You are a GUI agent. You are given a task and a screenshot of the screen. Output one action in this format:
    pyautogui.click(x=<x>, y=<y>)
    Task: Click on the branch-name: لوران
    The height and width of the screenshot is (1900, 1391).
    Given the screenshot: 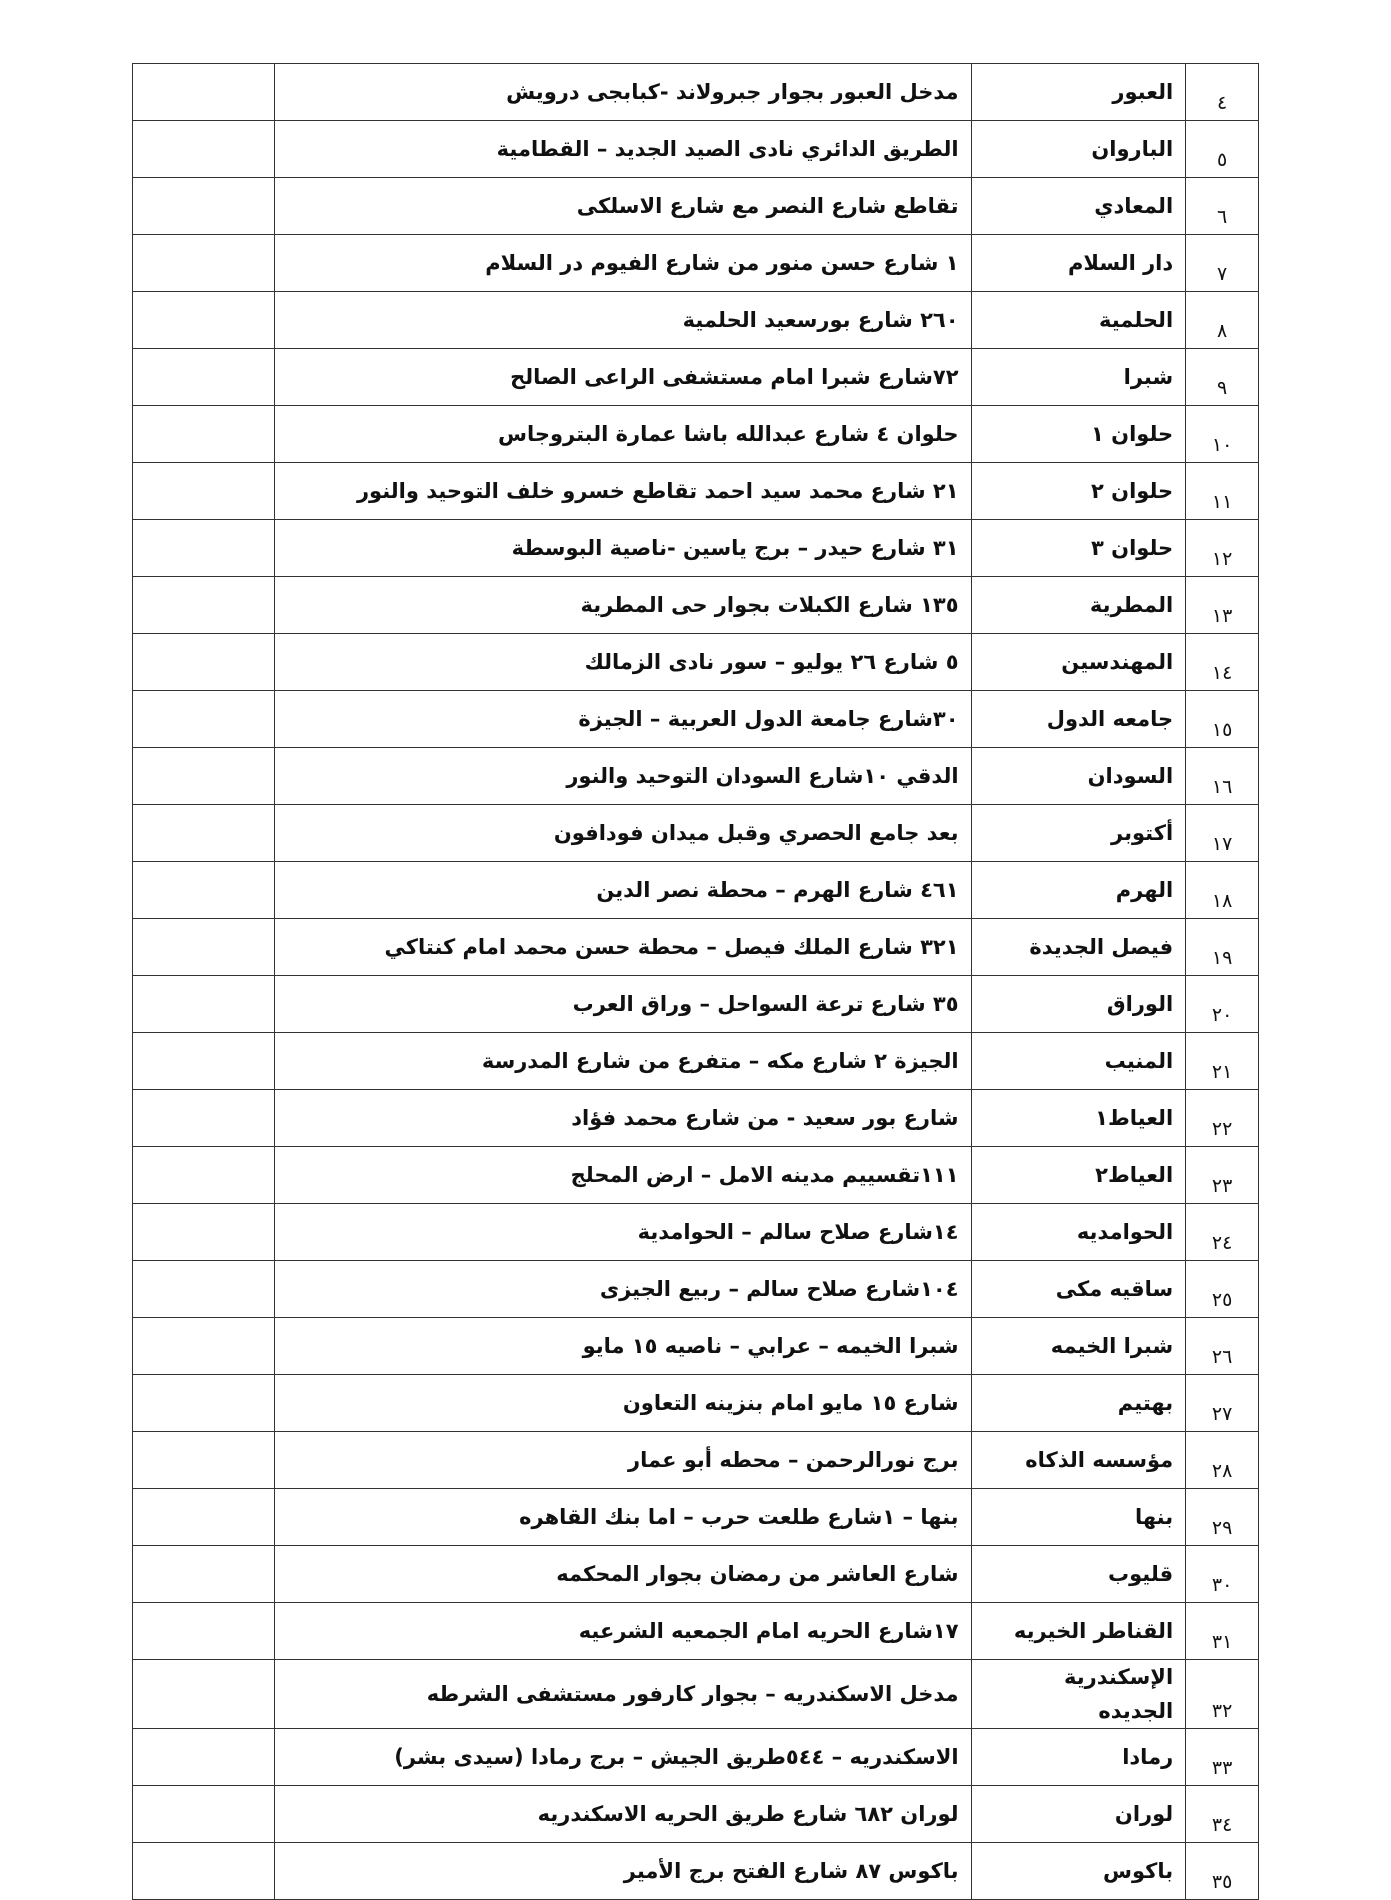 What is the action you would take?
    pyautogui.click(x=1078, y=1814)
    